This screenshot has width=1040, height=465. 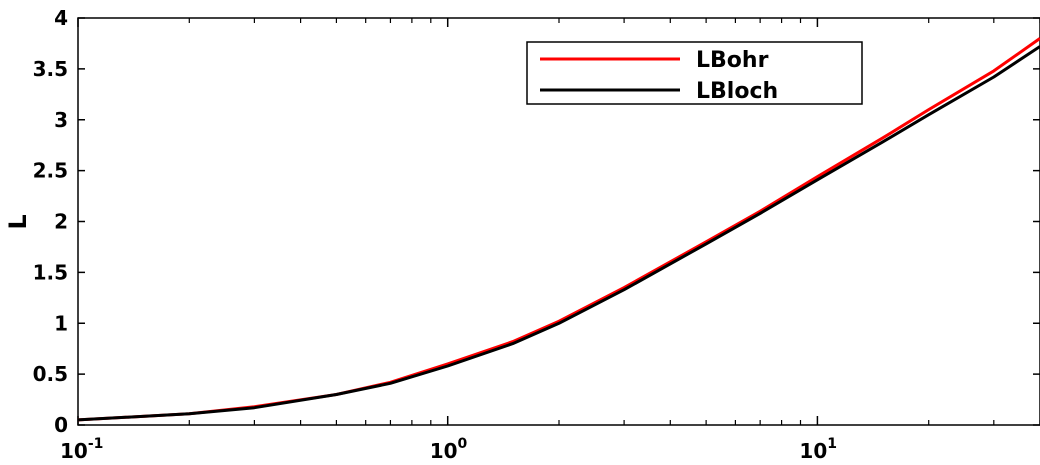 I want to click on y-tick-label: 2.5, so click(x=50, y=171).